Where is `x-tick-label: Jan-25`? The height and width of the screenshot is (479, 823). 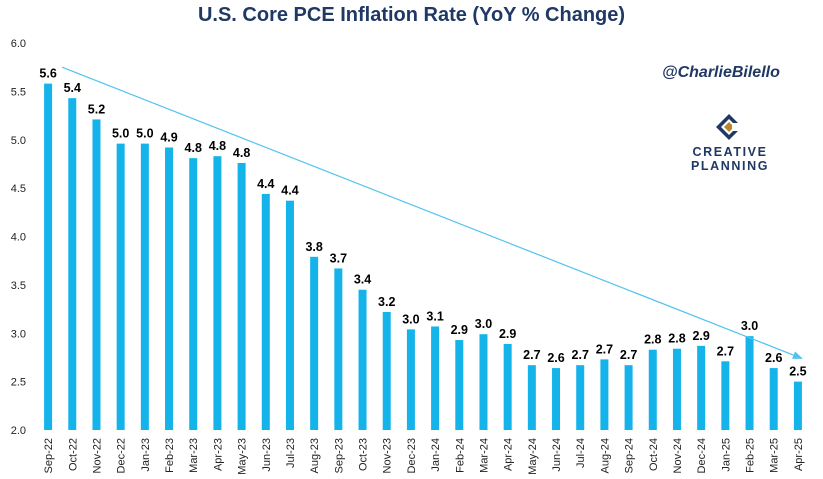 x-tick-label: Jan-25 is located at coordinates (726, 455).